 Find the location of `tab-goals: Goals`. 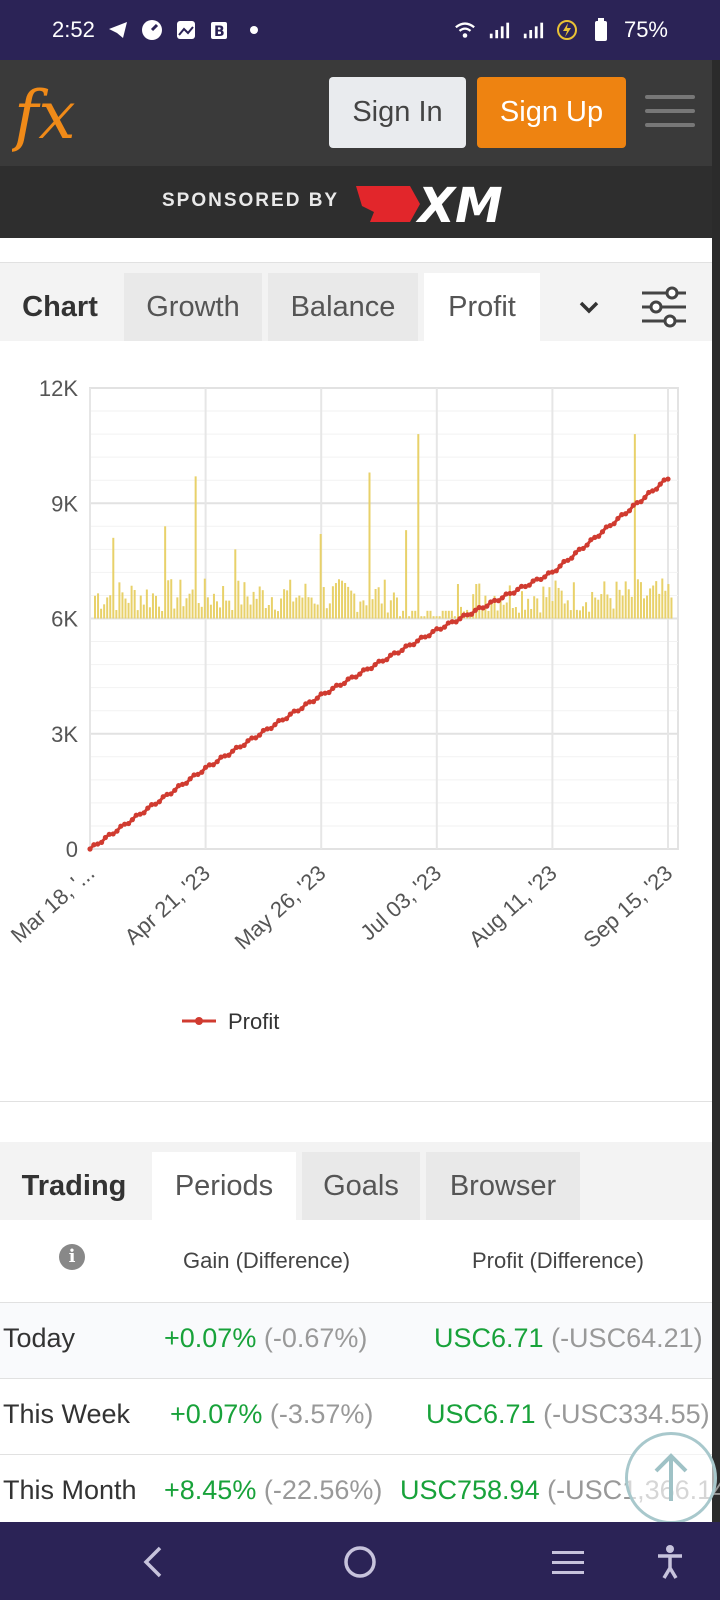

tab-goals: Goals is located at coordinates (361, 1186).